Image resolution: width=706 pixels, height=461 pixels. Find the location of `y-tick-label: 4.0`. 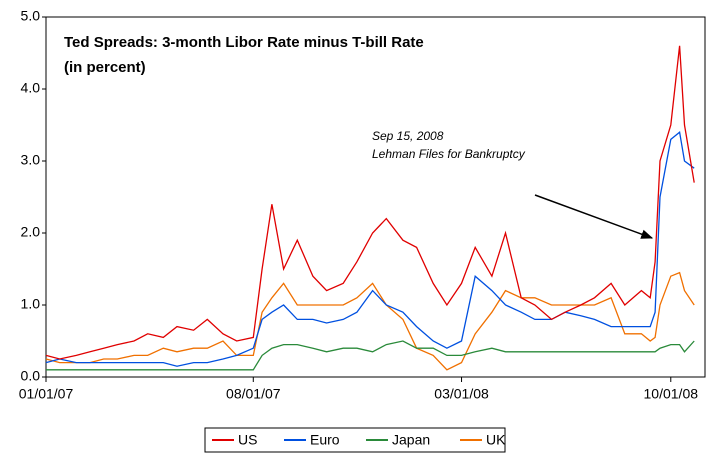

y-tick-label: 4.0 is located at coordinates (31, 88).